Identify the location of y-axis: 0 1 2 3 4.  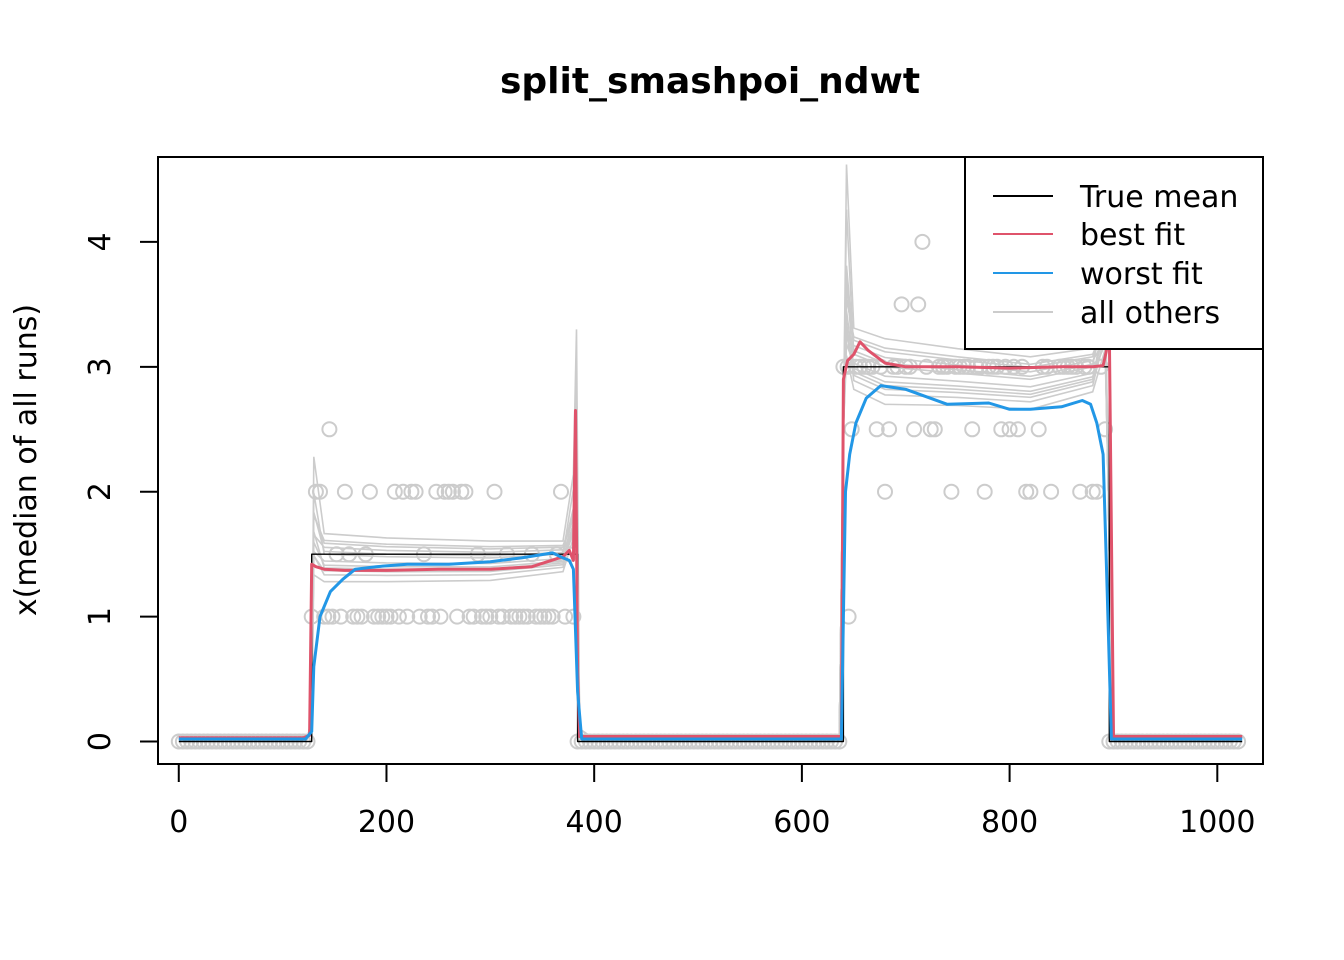
(121, 491).